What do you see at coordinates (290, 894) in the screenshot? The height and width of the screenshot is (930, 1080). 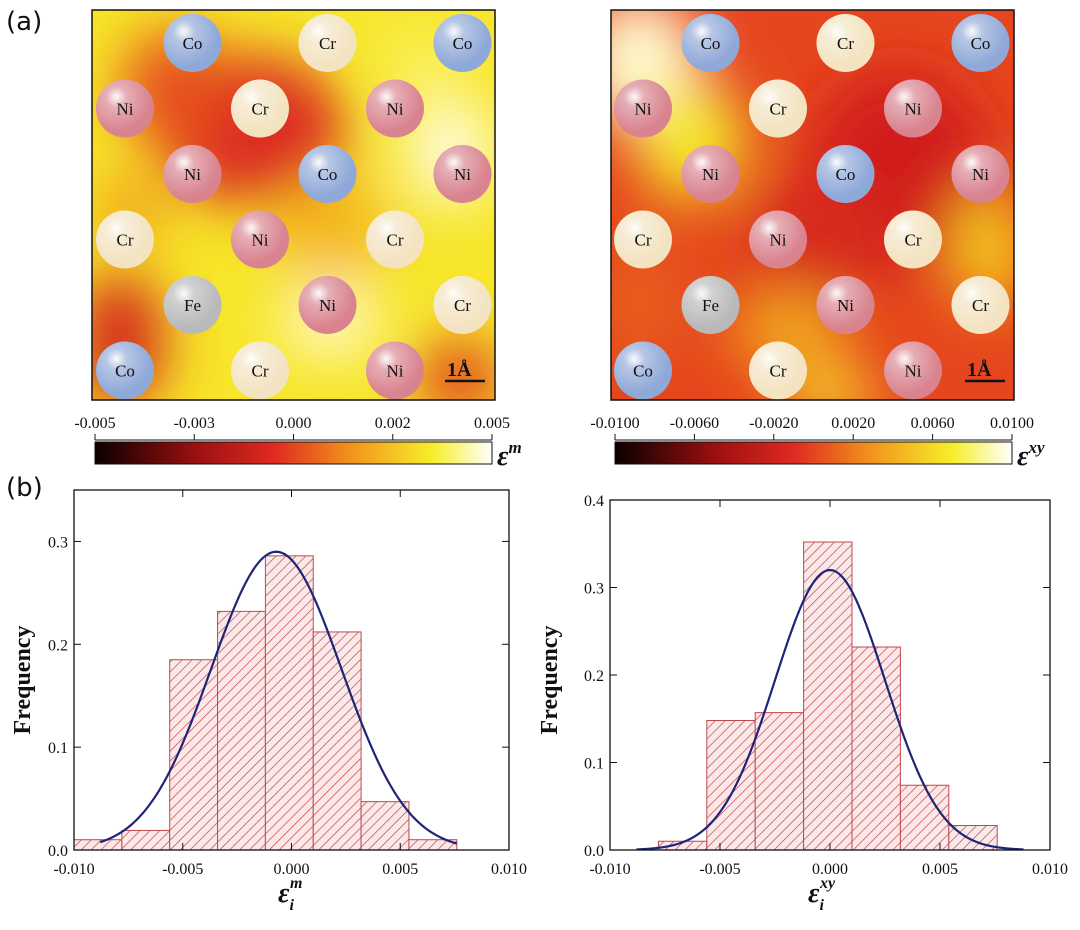 I see `histogram-m-xlabel: εim` at bounding box center [290, 894].